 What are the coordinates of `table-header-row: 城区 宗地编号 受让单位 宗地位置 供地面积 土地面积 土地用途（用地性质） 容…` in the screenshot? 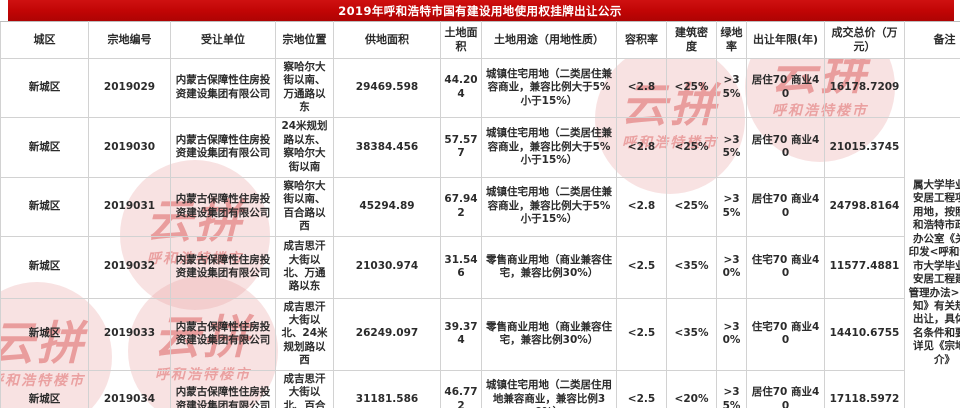 It's located at (480, 40).